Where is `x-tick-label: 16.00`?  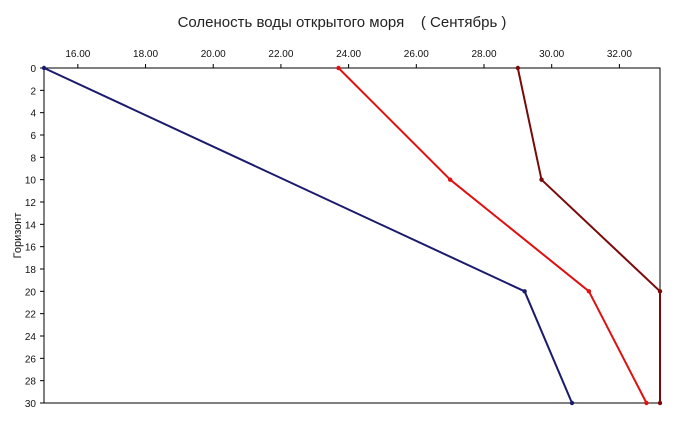
x-tick-label: 16.00 is located at coordinates (77, 54).